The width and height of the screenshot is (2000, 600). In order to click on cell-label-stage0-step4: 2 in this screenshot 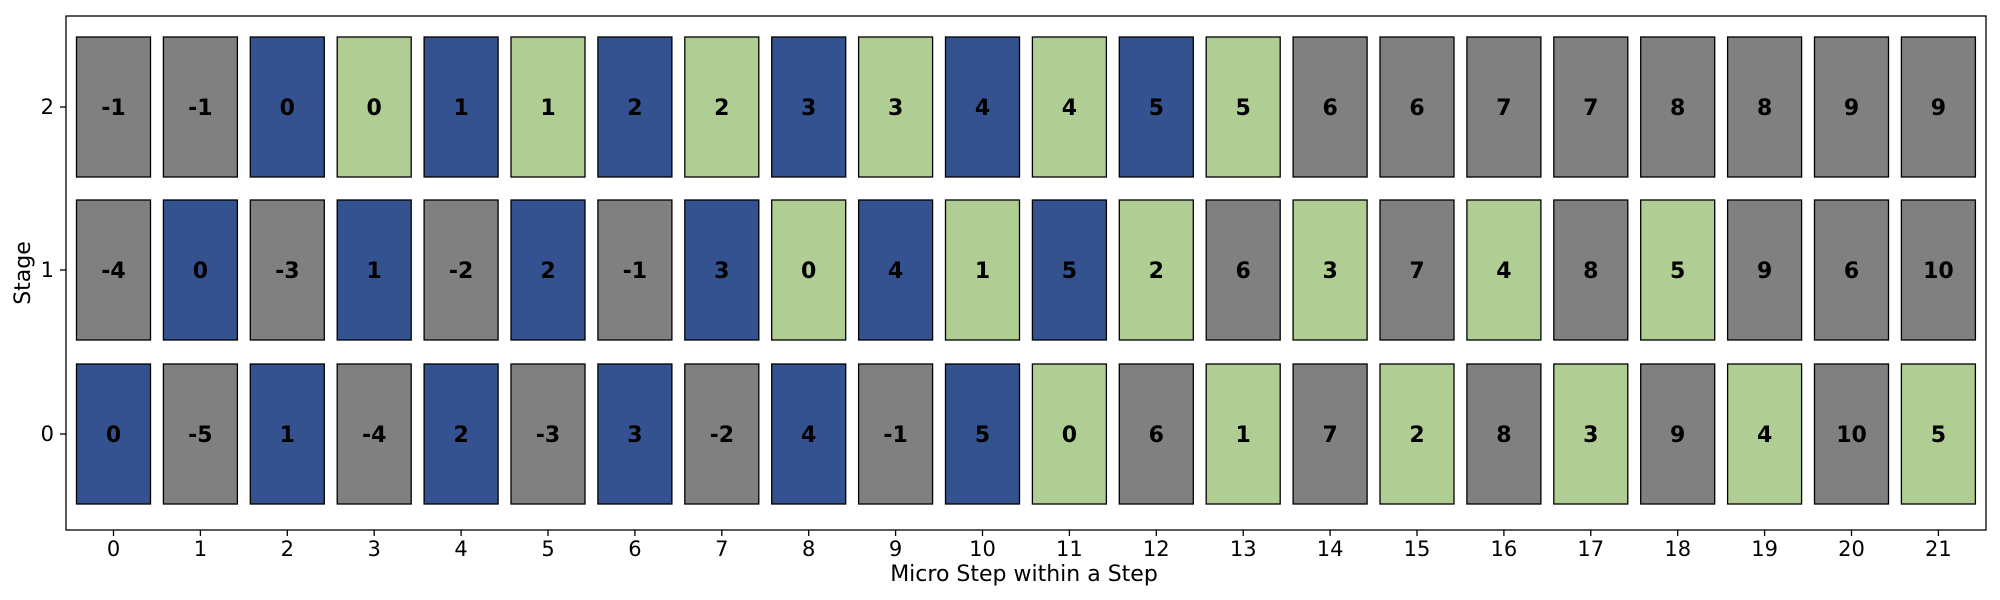, I will do `click(460, 435)`.